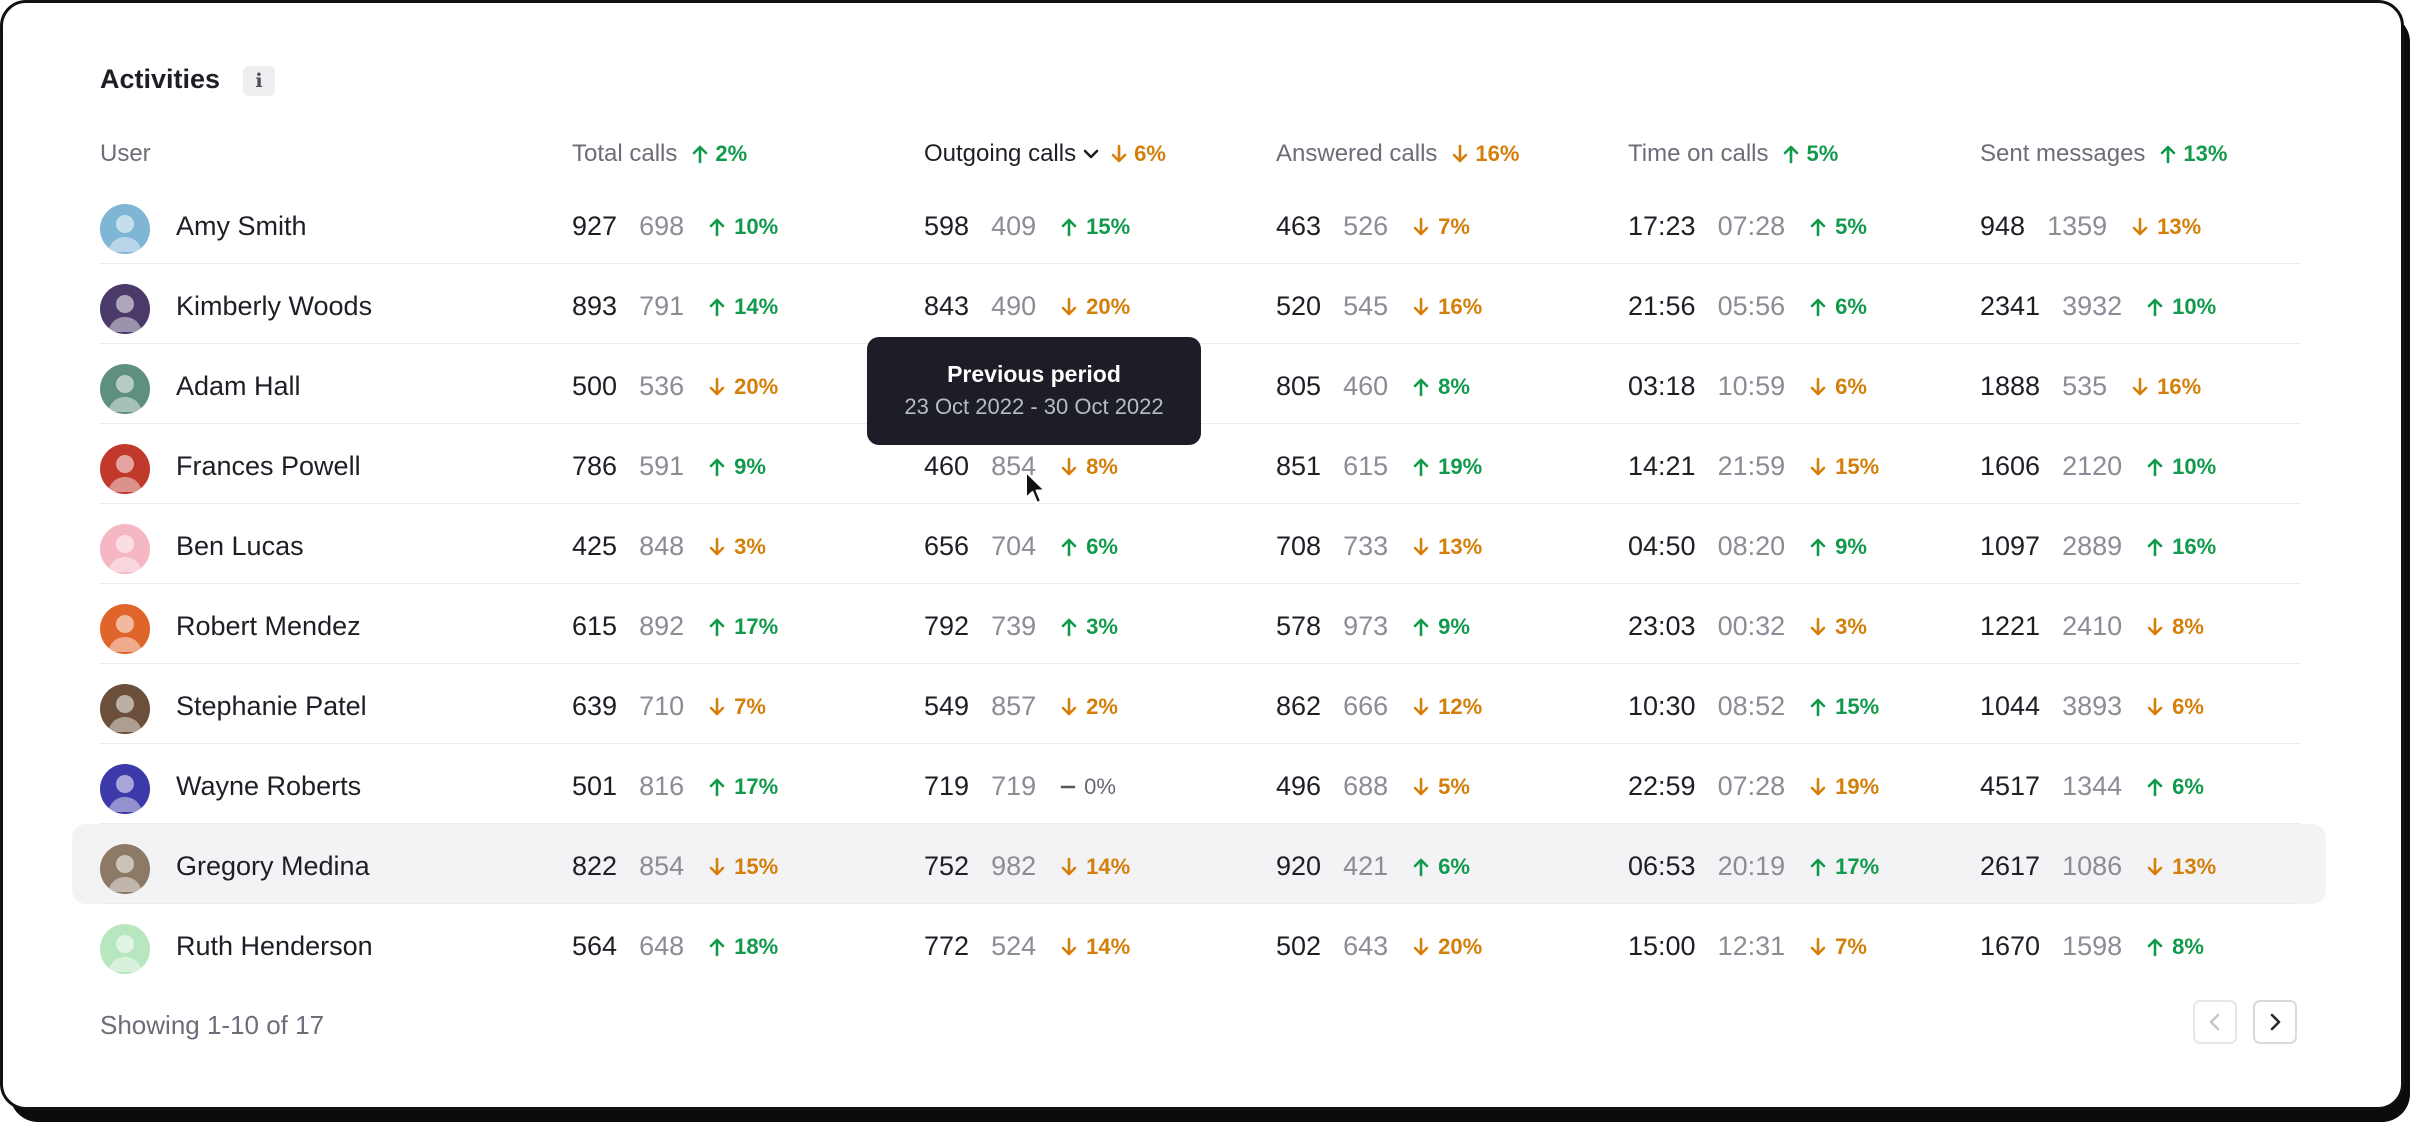 The width and height of the screenshot is (2412, 1124). I want to click on previous-value: 1598, so click(2092, 946).